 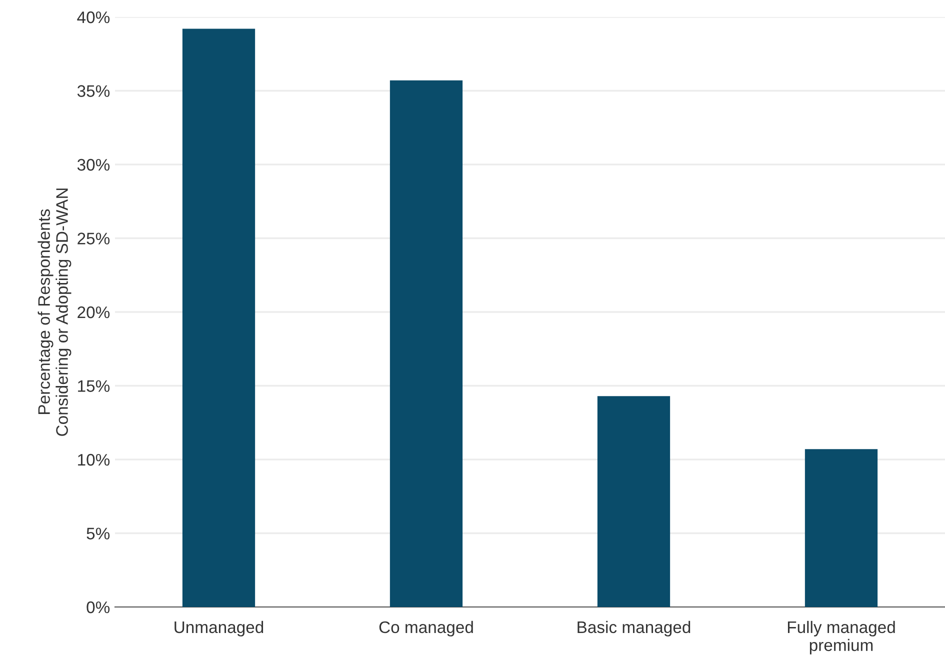 I want to click on x-tick-label: Basic managed, so click(x=634, y=628).